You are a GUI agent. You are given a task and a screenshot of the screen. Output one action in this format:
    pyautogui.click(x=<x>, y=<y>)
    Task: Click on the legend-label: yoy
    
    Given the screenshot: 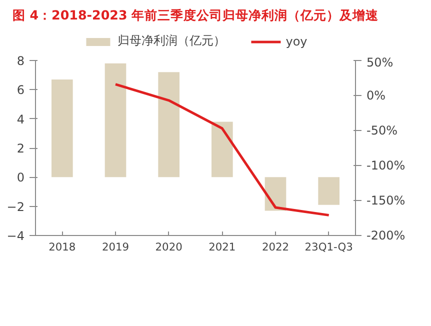 What is the action you would take?
    pyautogui.click(x=297, y=41)
    